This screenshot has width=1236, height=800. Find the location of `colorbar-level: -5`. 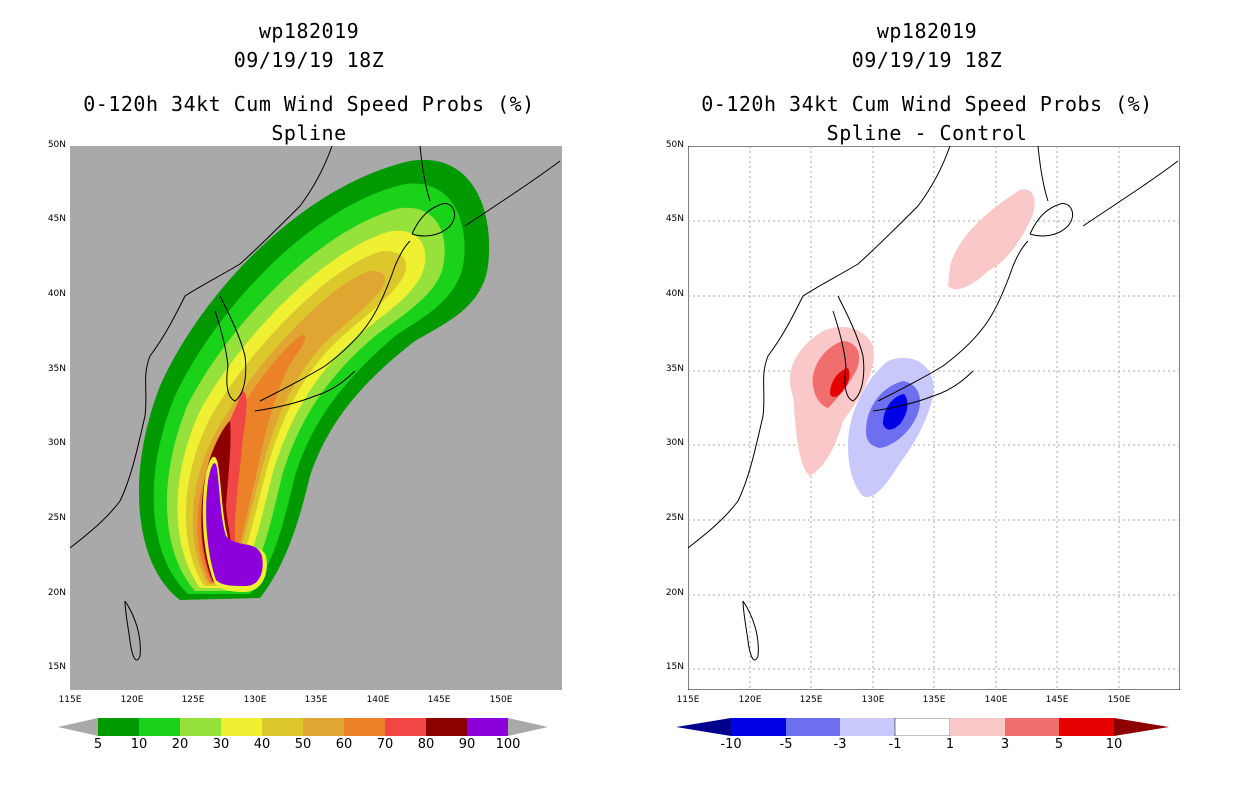

colorbar-level: -5 is located at coordinates (786, 744).